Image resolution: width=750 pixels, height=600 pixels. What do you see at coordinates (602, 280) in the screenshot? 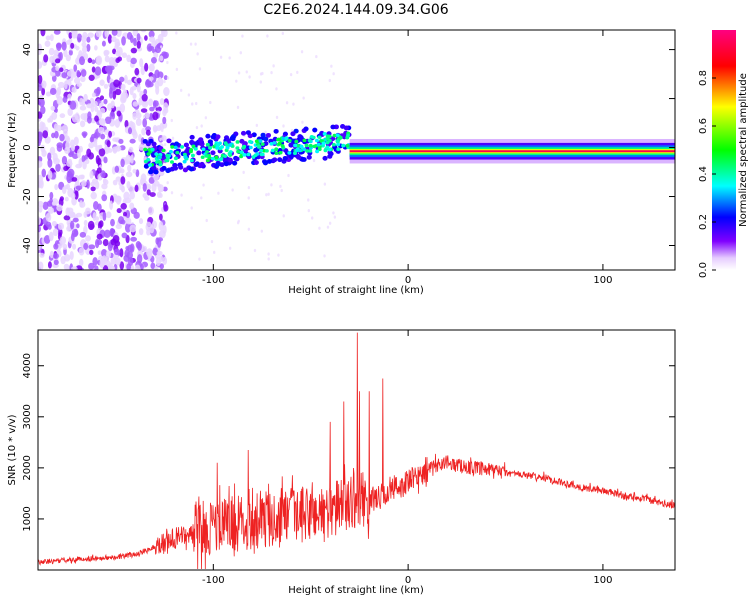
I see `x-tick-label: 100` at bounding box center [602, 280].